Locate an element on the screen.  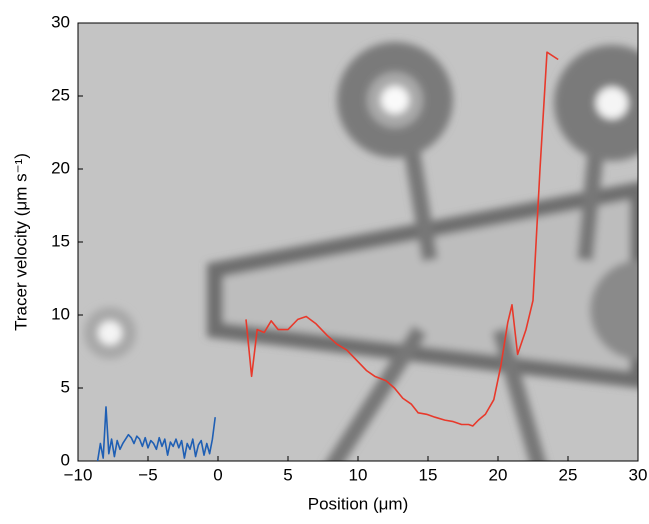
x-tick-label: 5 is located at coordinates (287, 474).